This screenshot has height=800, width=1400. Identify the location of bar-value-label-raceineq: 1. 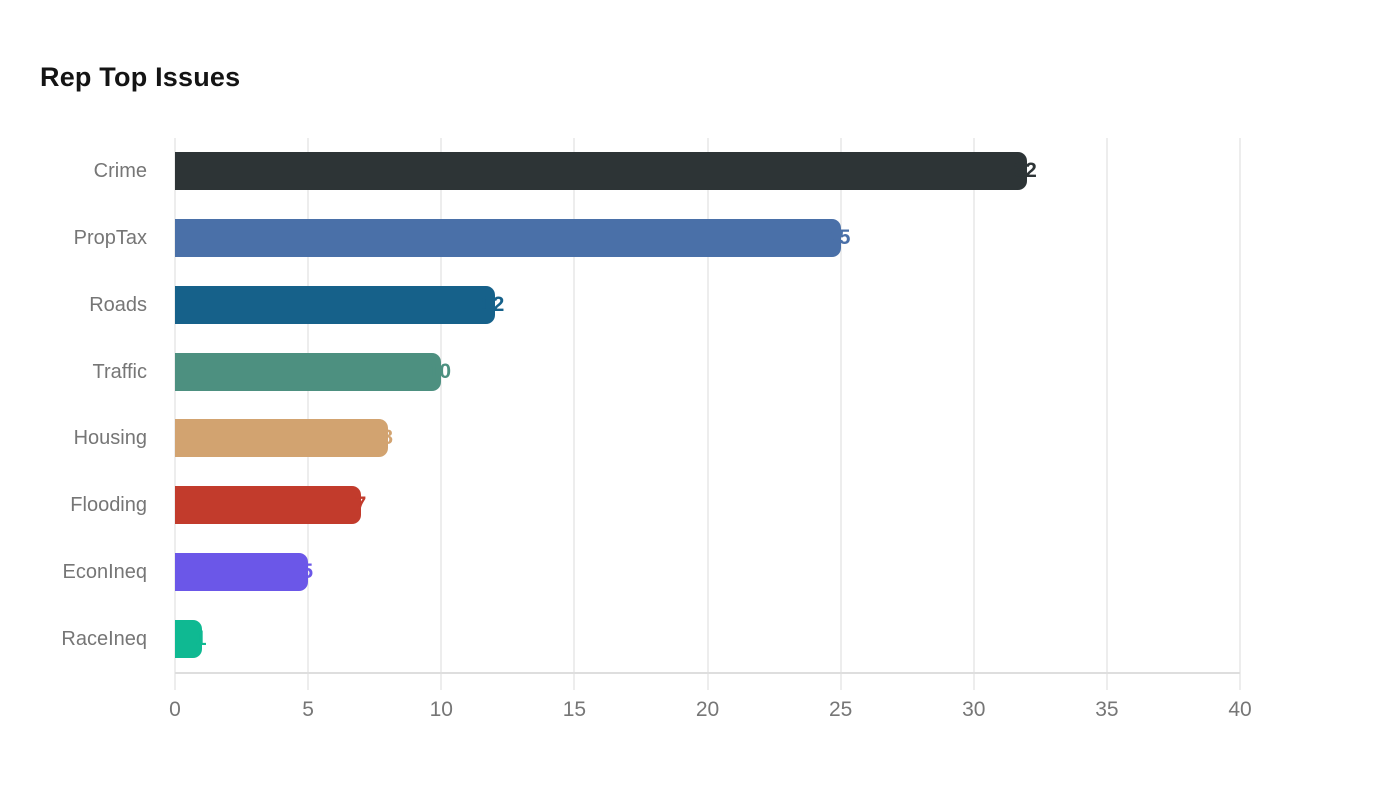
(200, 638).